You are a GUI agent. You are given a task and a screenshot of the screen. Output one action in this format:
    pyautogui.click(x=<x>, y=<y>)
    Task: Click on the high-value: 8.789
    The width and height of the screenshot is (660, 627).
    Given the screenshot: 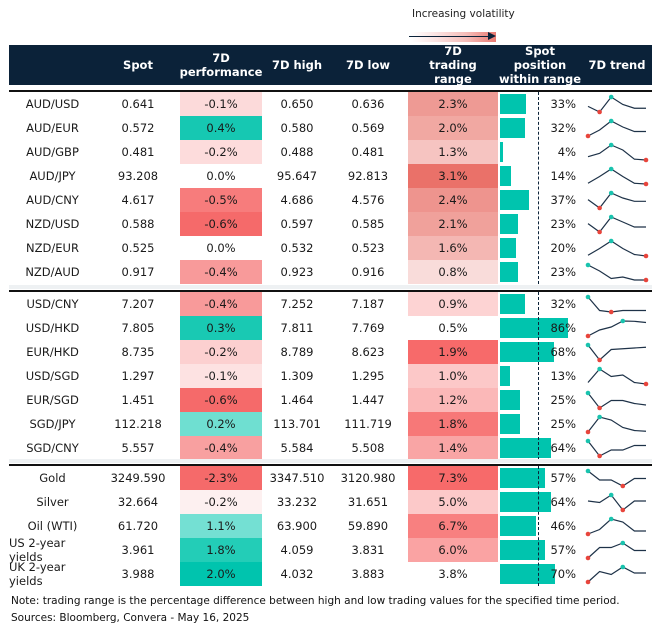 What is the action you would take?
    pyautogui.click(x=297, y=352)
    